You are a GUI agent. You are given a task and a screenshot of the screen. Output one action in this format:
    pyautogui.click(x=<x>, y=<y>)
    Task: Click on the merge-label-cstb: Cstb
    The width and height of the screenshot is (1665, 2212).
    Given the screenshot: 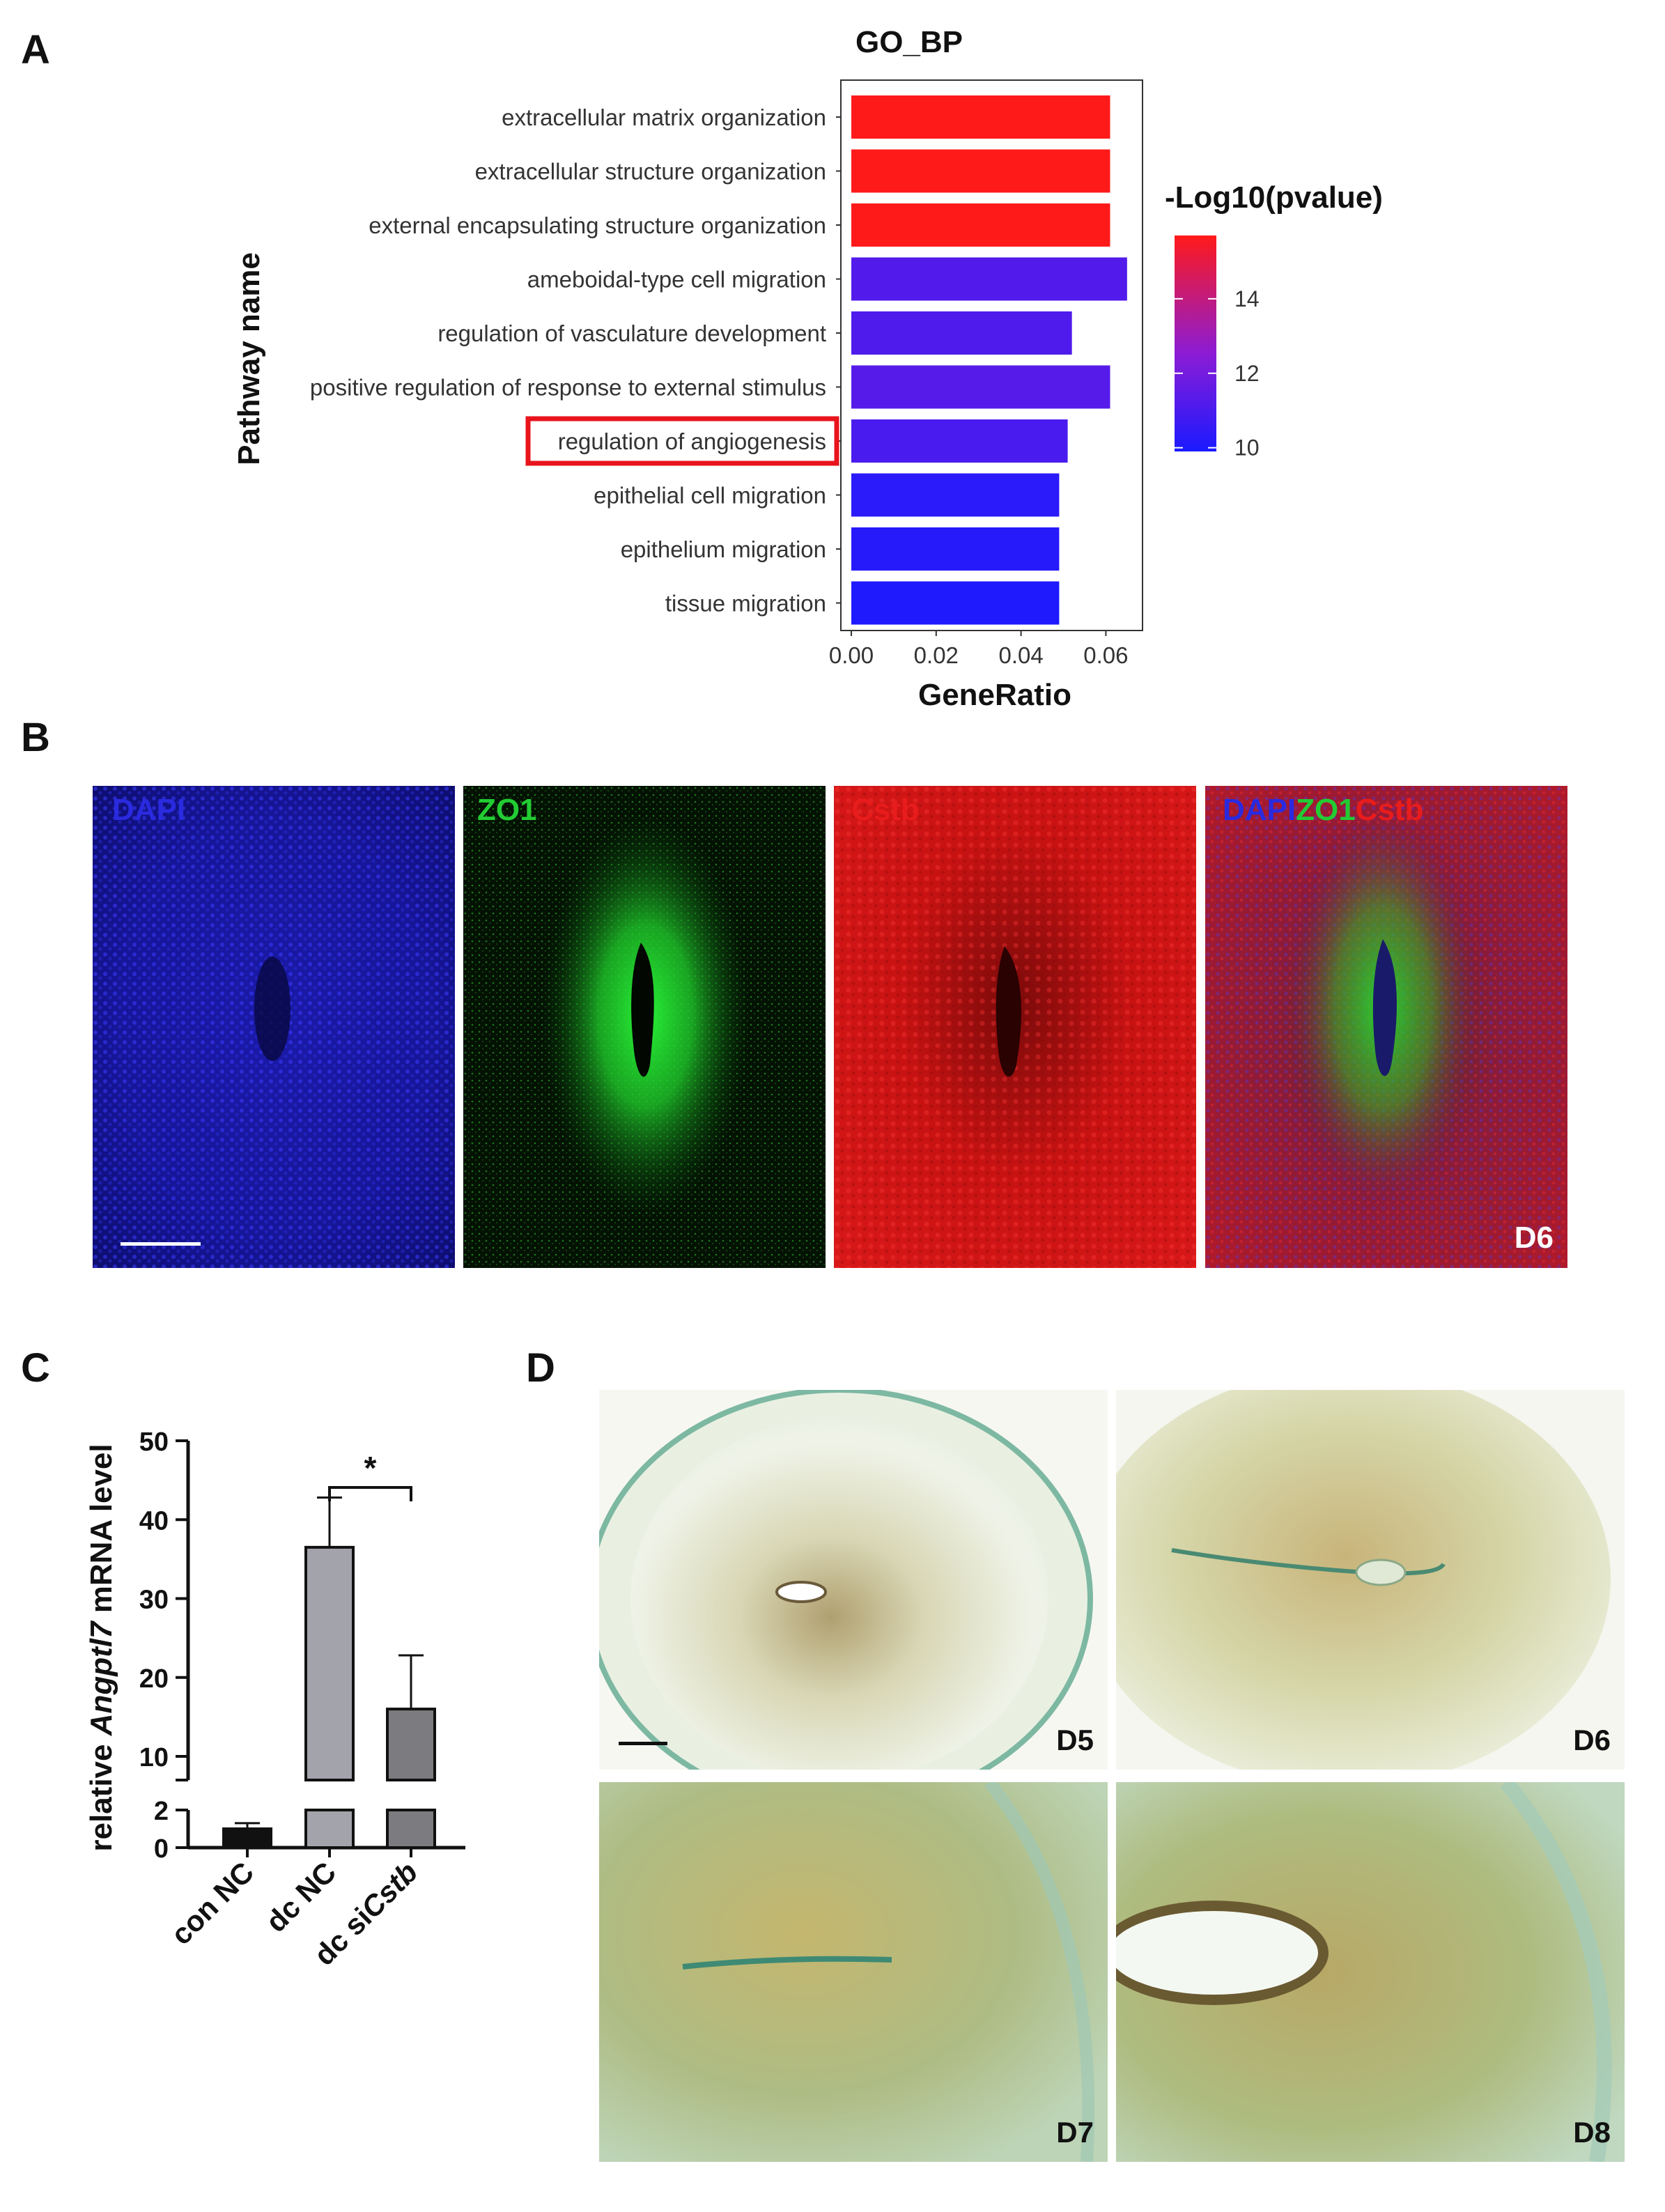 What is the action you would take?
    pyautogui.click(x=1390, y=810)
    